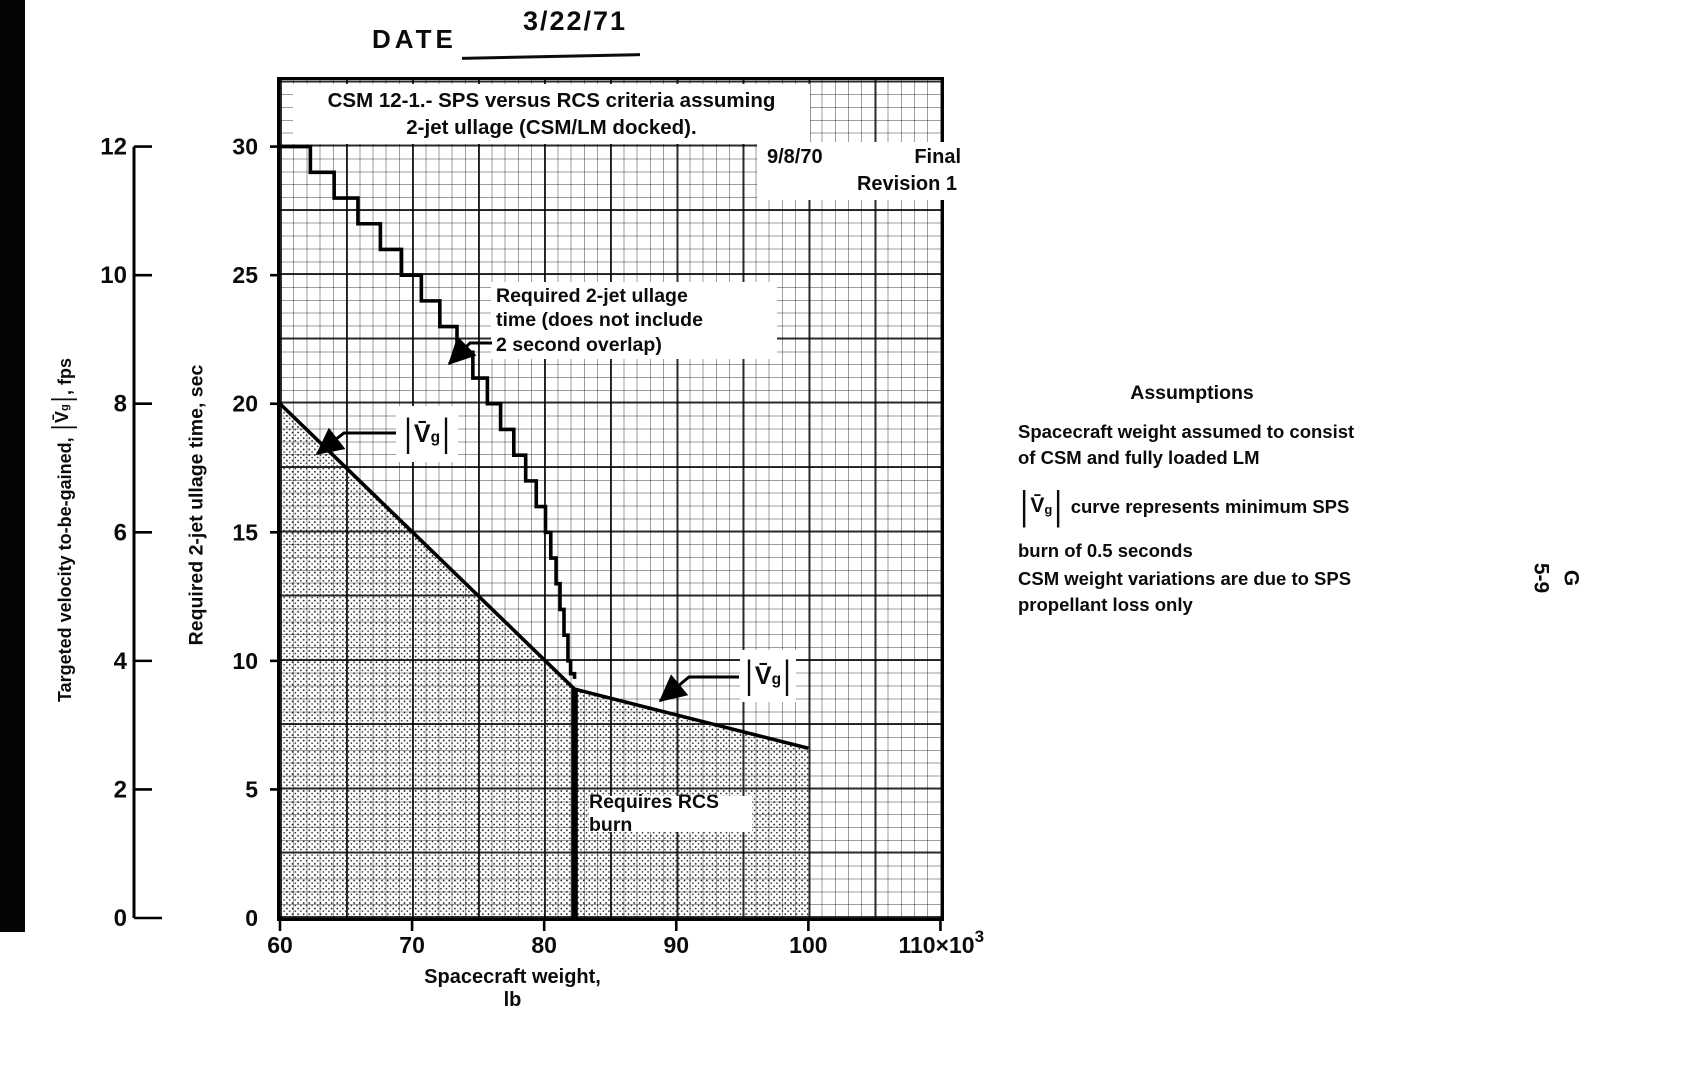 The width and height of the screenshot is (1696, 1076). Describe the element at coordinates (864, 171) in the screenshot. I see `revision-box: 9/8/70 Final Revision 1` at that location.